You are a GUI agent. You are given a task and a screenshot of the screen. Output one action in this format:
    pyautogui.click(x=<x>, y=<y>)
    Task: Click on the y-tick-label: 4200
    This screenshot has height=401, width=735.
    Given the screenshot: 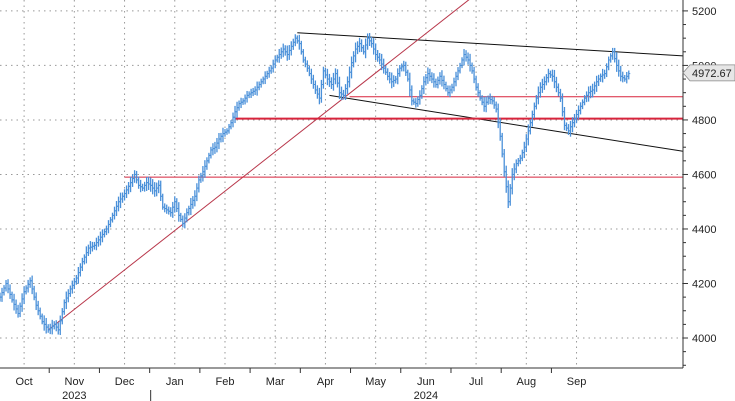 What is the action you would take?
    pyautogui.click(x=704, y=284)
    